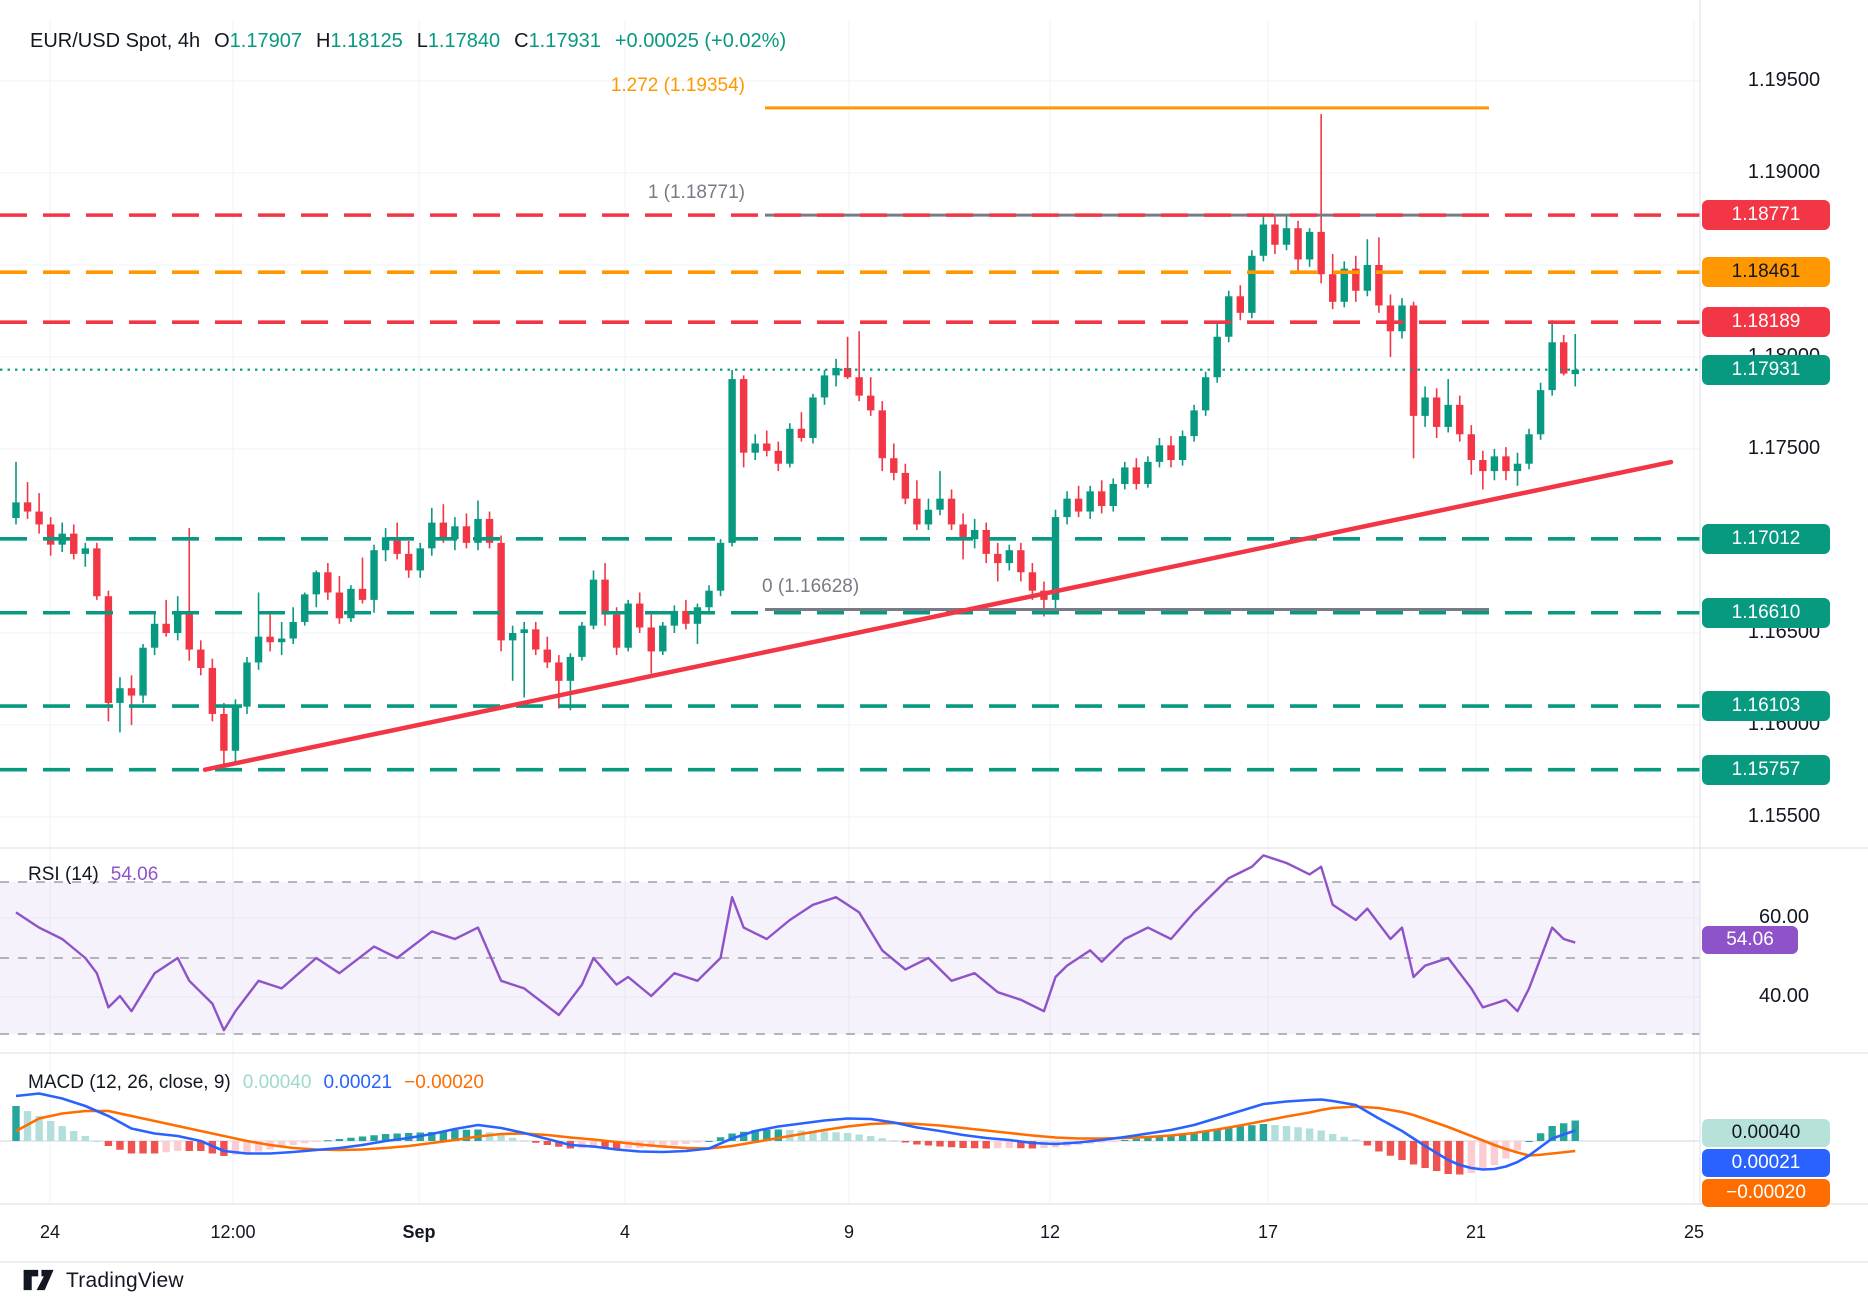 This screenshot has height=1305, width=1868. I want to click on macd-line-value: 0.00021, so click(358, 1082).